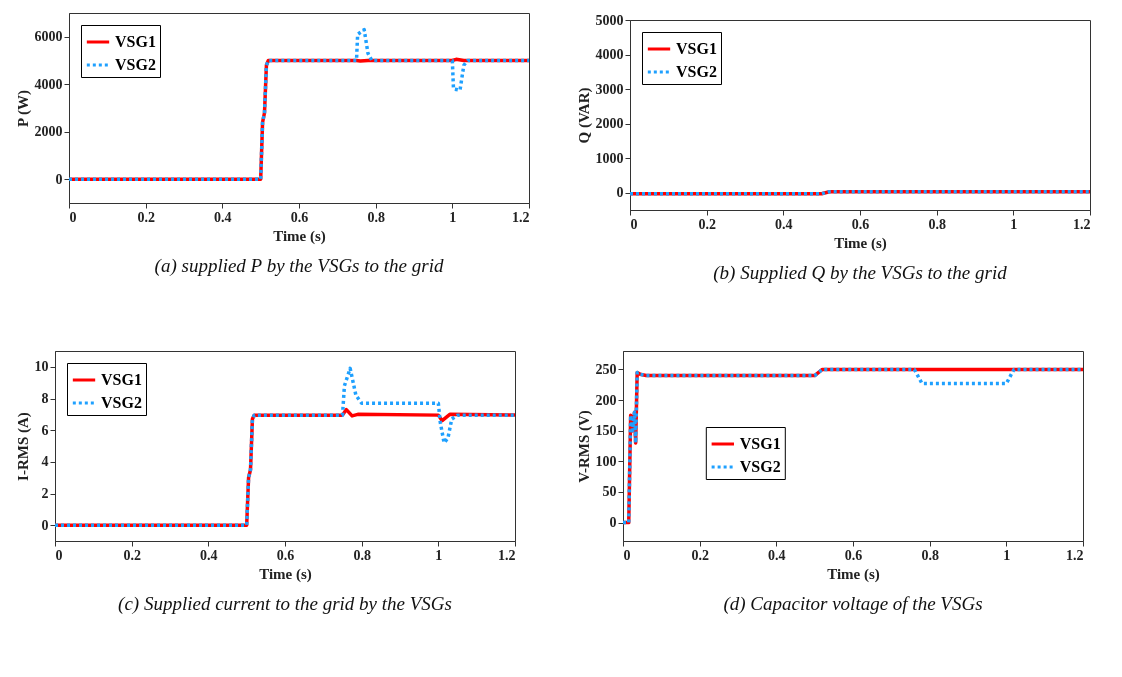 This screenshot has width=1122, height=677. Describe the element at coordinates (609, 492) in the screenshot. I see `y-tick-label: 50` at that location.